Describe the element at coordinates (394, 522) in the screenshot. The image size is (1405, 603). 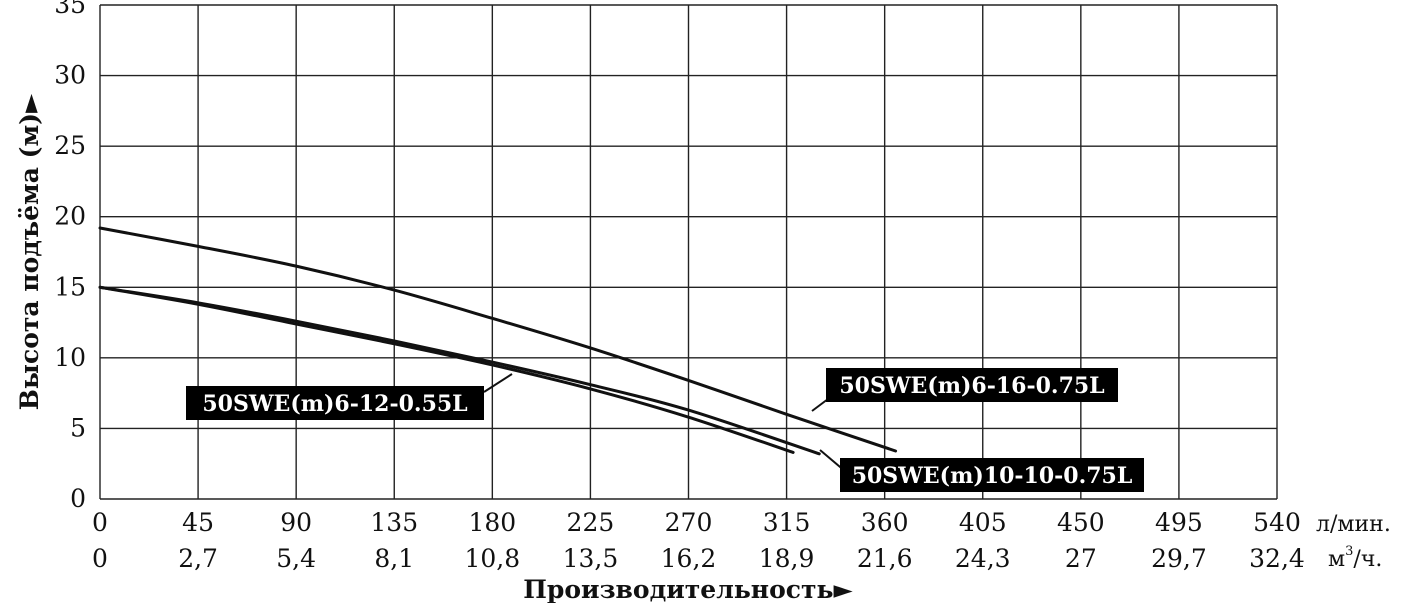
I see `x-tick-label: 135` at that location.